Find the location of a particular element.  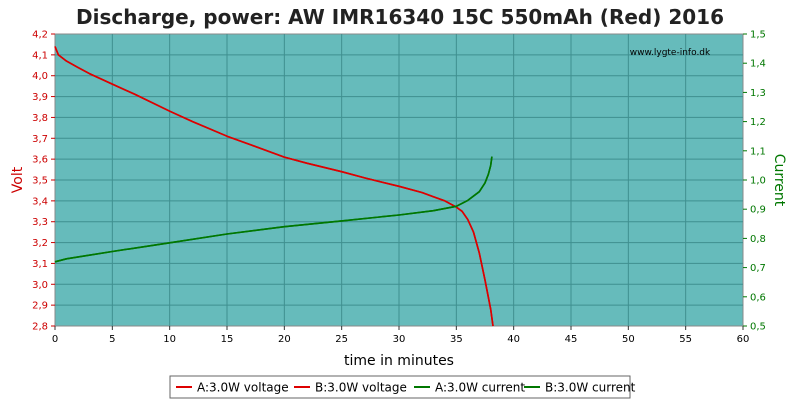

y-left-tick-label: 4,1 is located at coordinates (40, 55).